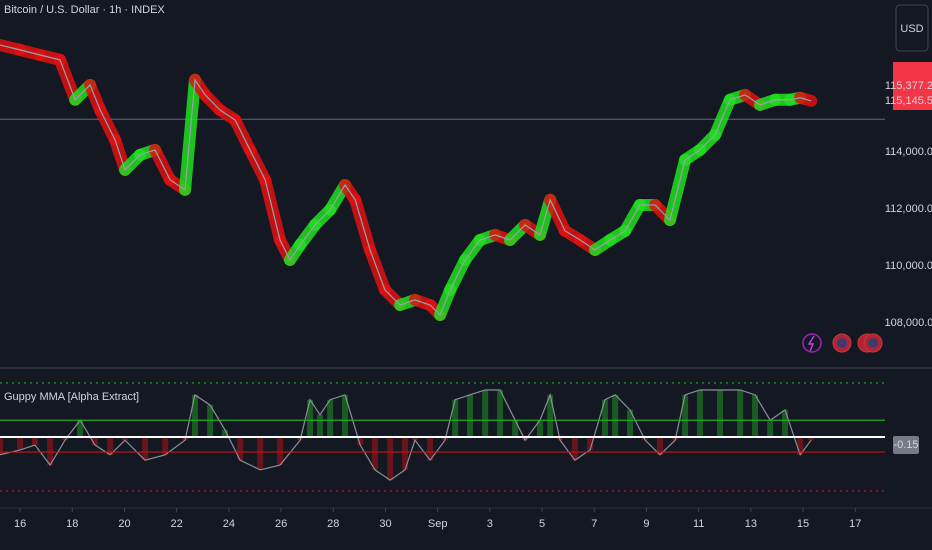 The image size is (932, 550). What do you see at coordinates (855, 524) in the screenshot?
I see `x-tick-label: 17` at bounding box center [855, 524].